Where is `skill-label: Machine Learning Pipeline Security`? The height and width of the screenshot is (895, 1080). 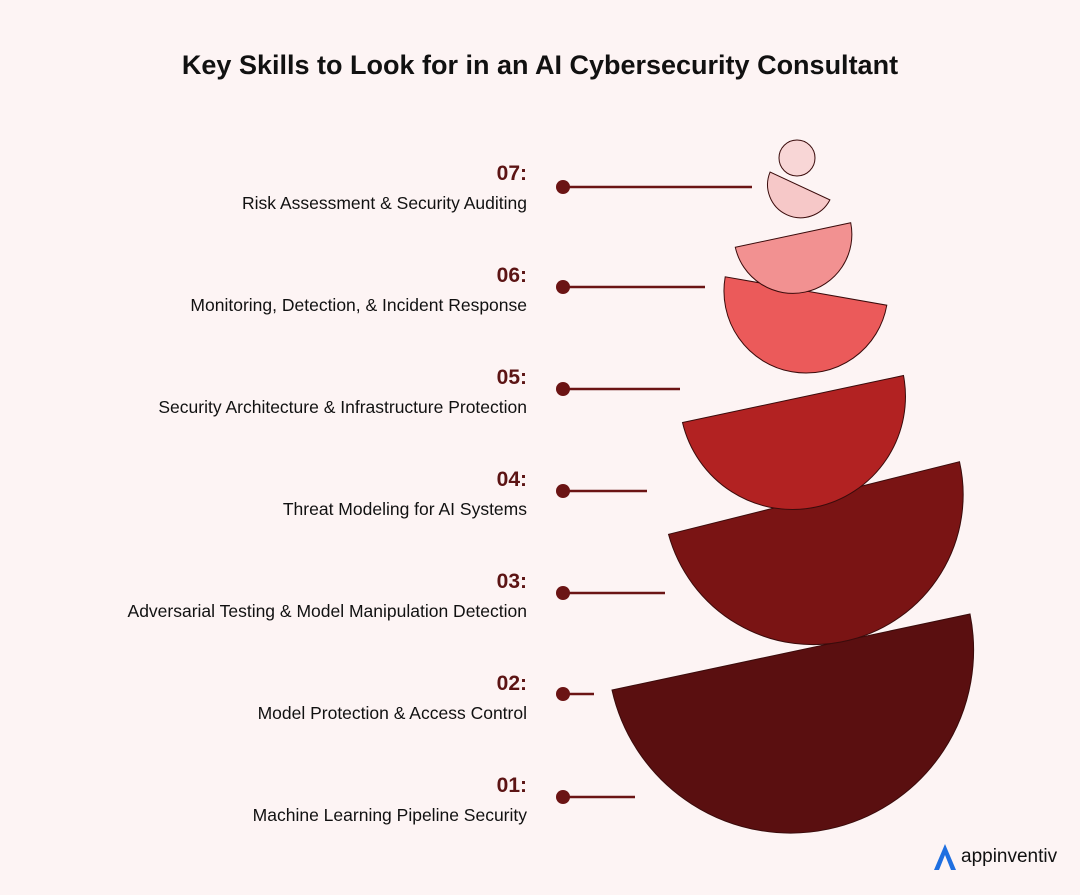
skill-label: Machine Learning Pipeline Security is located at coordinates (389, 815).